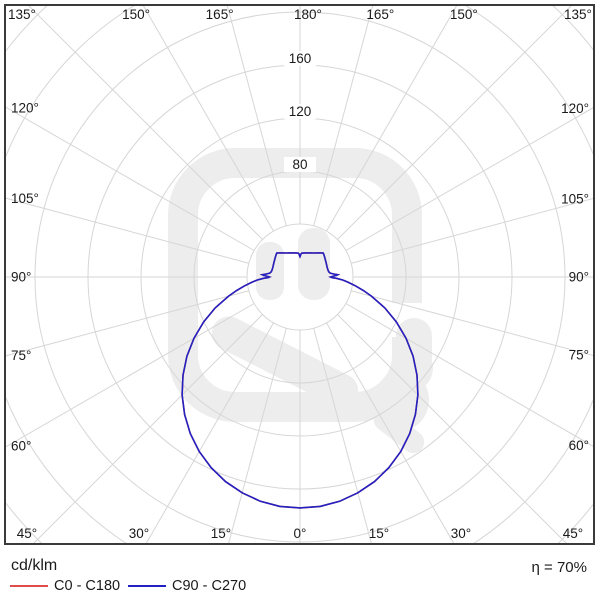 The width and height of the screenshot is (600, 600). What do you see at coordinates (314, 264) in the screenshot?
I see `watermark-bar-right` at bounding box center [314, 264].